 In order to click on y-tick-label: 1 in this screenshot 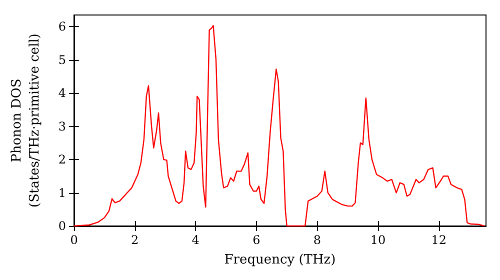, I will do `click(62, 193)`.